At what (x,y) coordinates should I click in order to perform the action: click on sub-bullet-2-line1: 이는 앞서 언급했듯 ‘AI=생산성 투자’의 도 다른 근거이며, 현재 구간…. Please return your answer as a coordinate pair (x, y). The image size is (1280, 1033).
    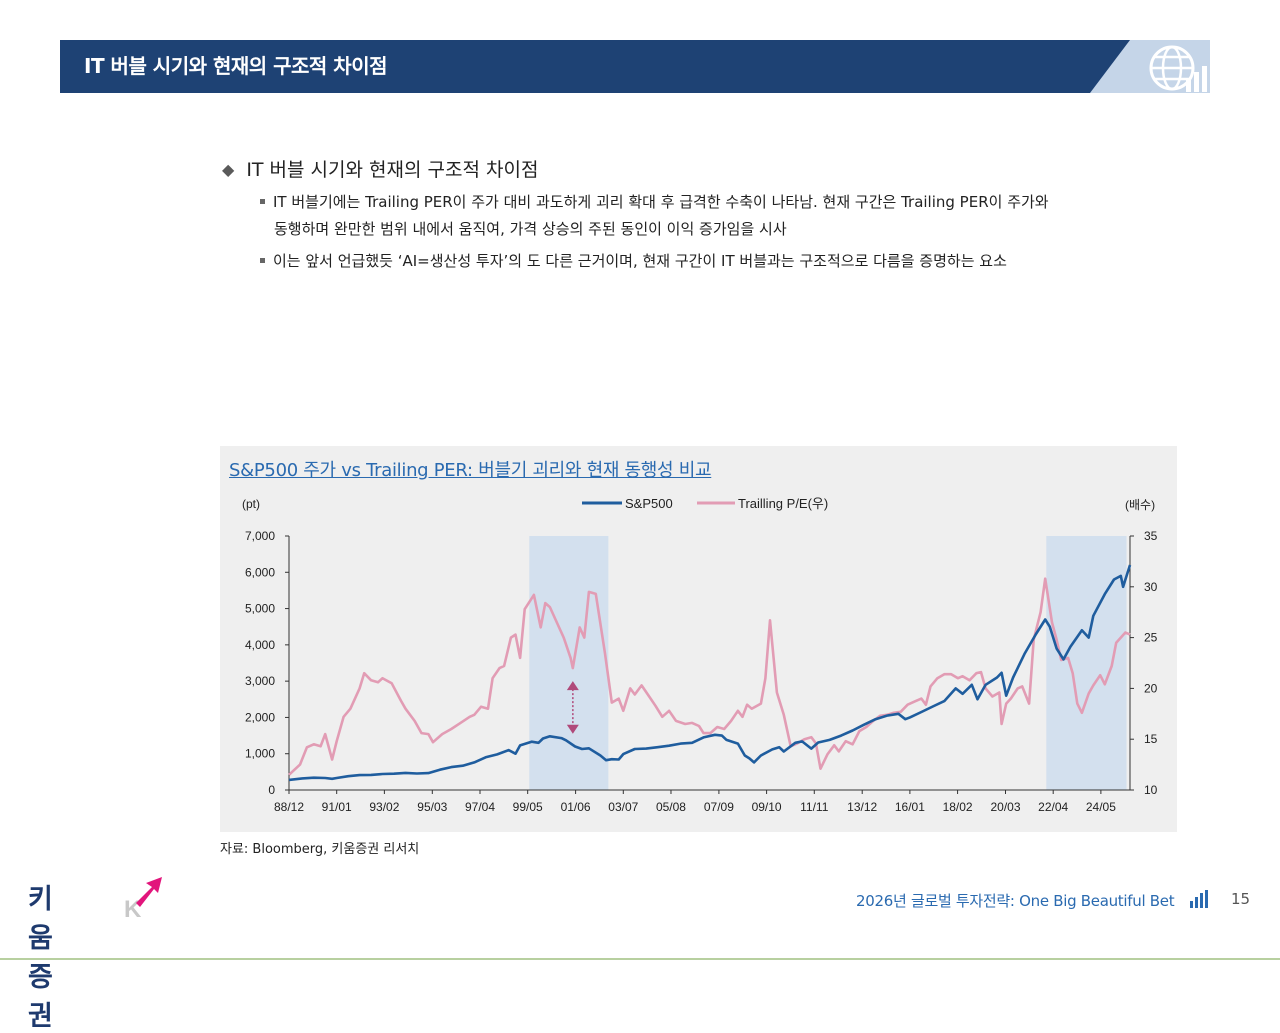
    Looking at the image, I should click on (640, 261).